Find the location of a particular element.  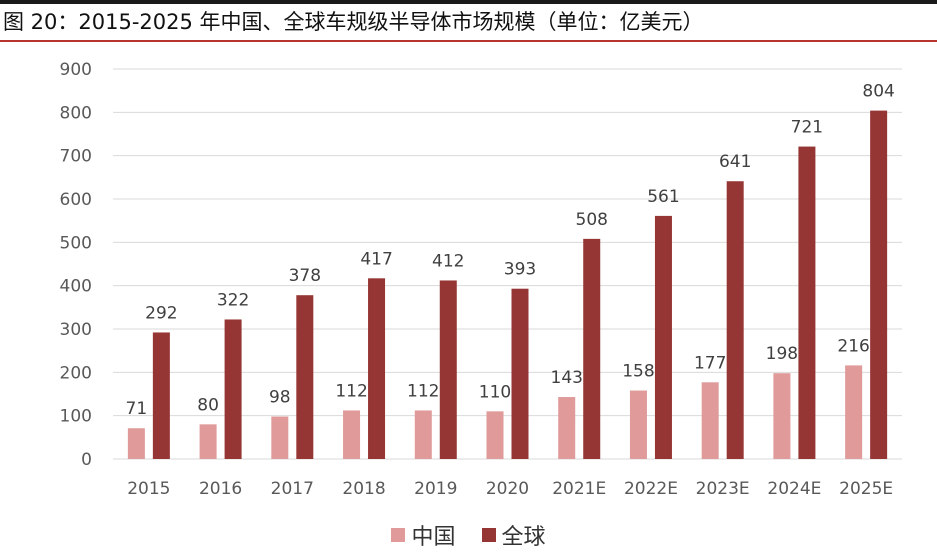

bar-china-2025E is located at coordinates (854, 412).